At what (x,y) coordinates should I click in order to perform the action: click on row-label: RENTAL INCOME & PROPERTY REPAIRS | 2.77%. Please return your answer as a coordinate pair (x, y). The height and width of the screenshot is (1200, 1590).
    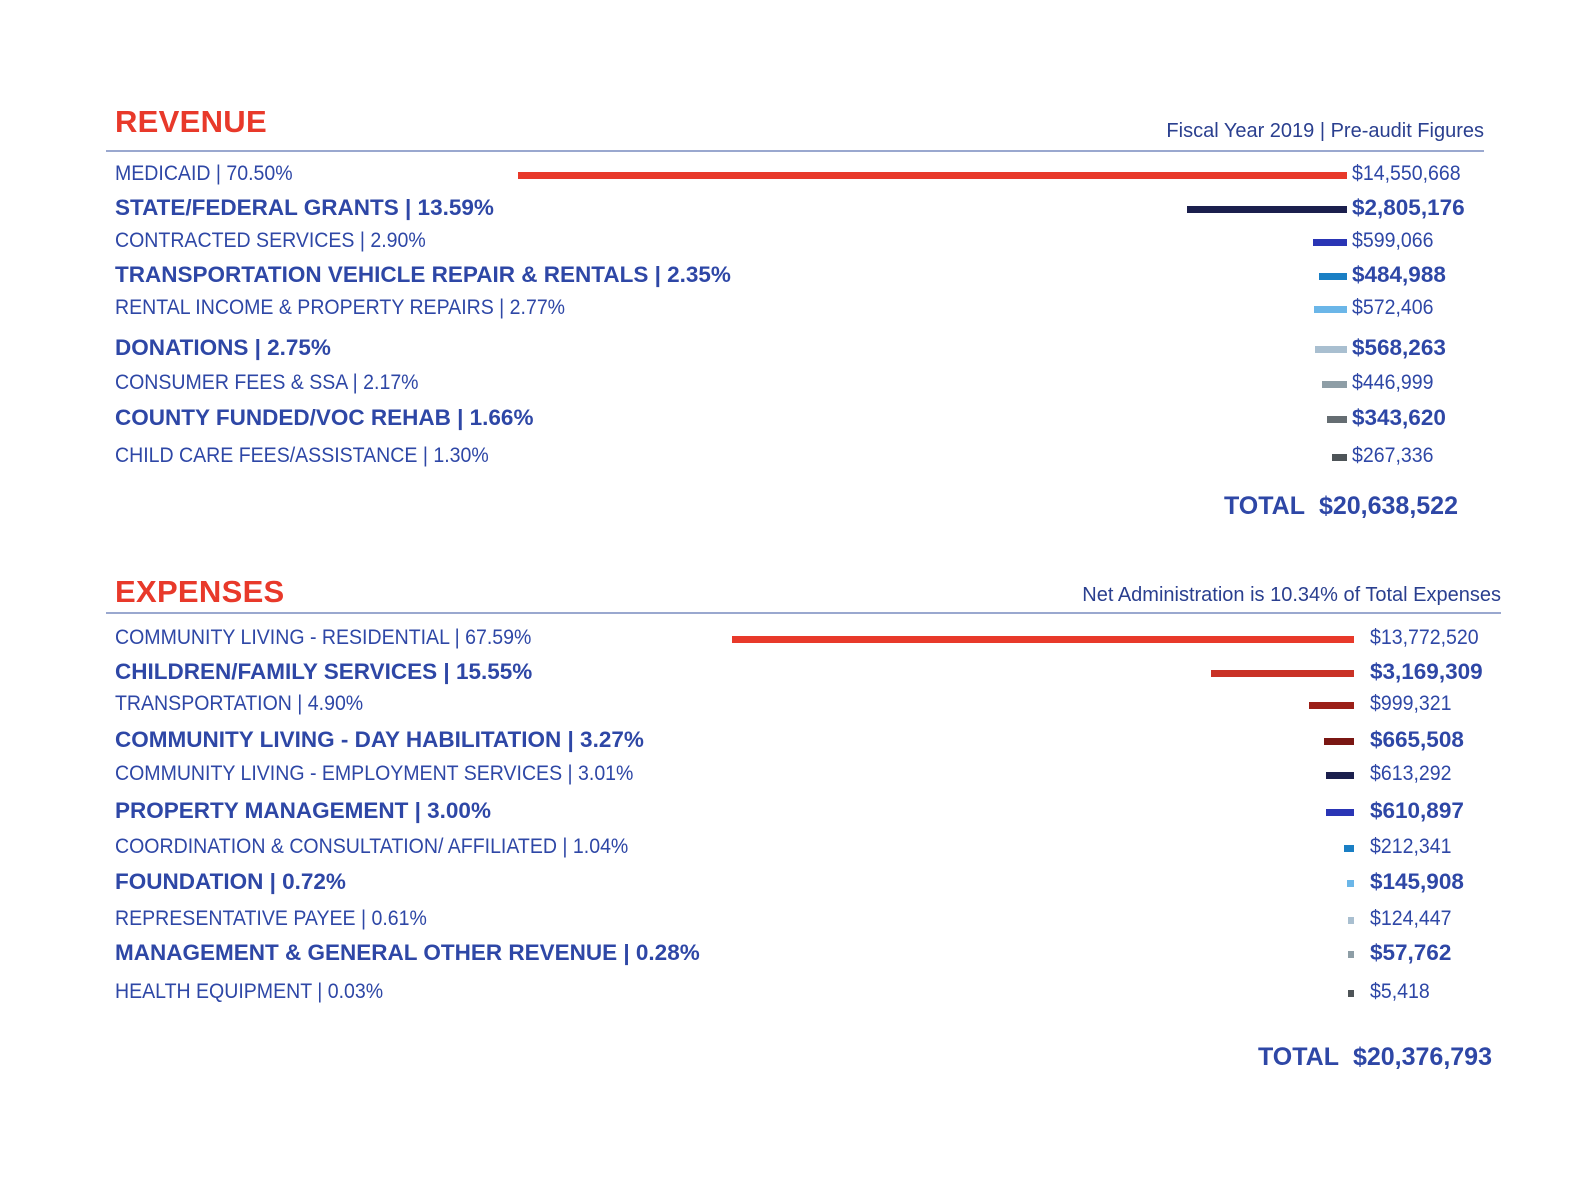
    Looking at the image, I should click on (340, 307).